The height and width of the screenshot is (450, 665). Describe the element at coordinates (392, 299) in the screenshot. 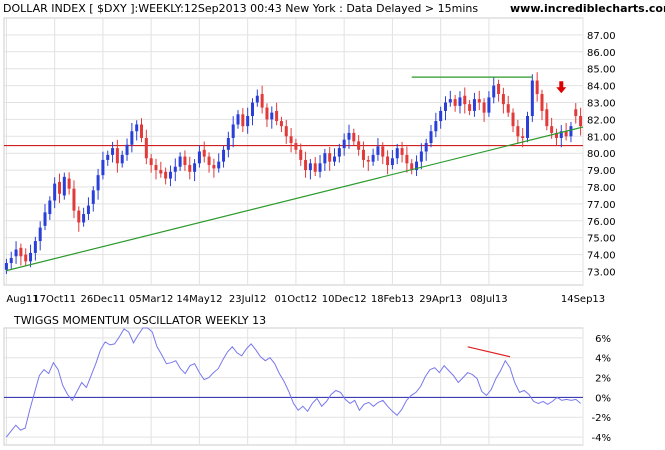

I see `price-x-tick-label: 18Feb13` at that location.